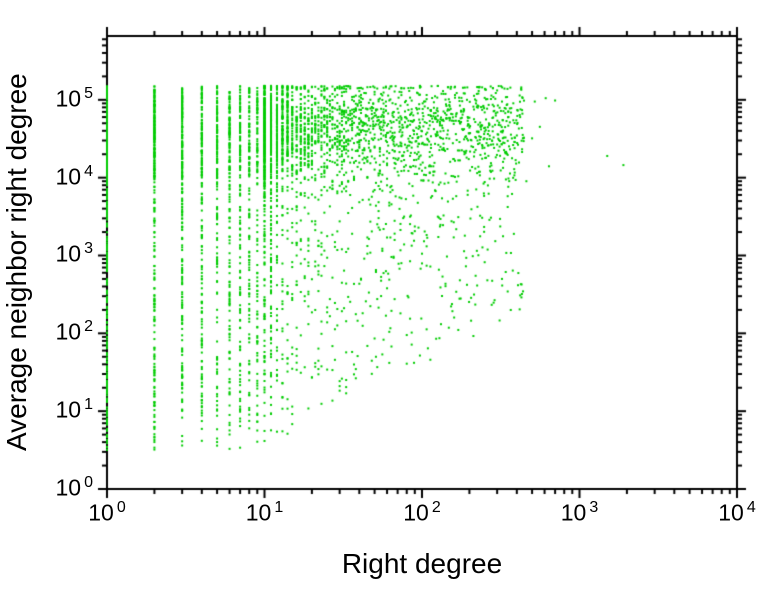 This screenshot has width=766, height=600. What do you see at coordinates (121, 507) in the screenshot?
I see `x-tick-label-exponent: 0` at bounding box center [121, 507].